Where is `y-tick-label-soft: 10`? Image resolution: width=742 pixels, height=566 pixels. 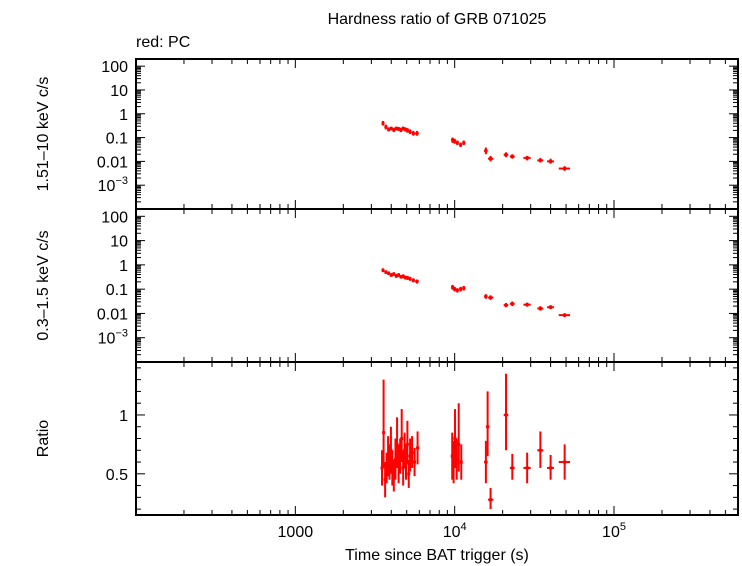
y-tick-label-soft: 10 is located at coordinates (119, 242).